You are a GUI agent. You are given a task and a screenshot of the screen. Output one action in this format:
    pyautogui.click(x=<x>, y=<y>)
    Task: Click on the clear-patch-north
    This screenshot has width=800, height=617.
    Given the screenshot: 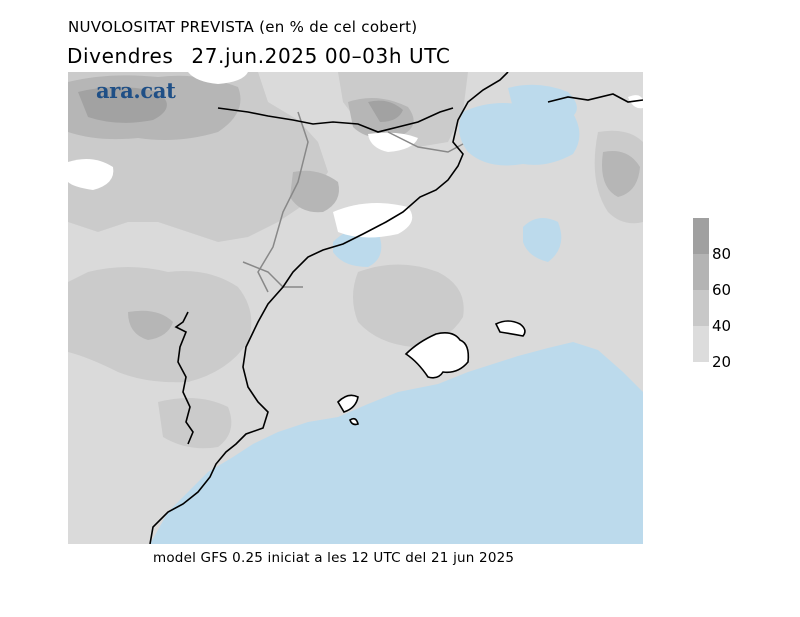 What is the action you would take?
    pyautogui.click(x=393, y=142)
    